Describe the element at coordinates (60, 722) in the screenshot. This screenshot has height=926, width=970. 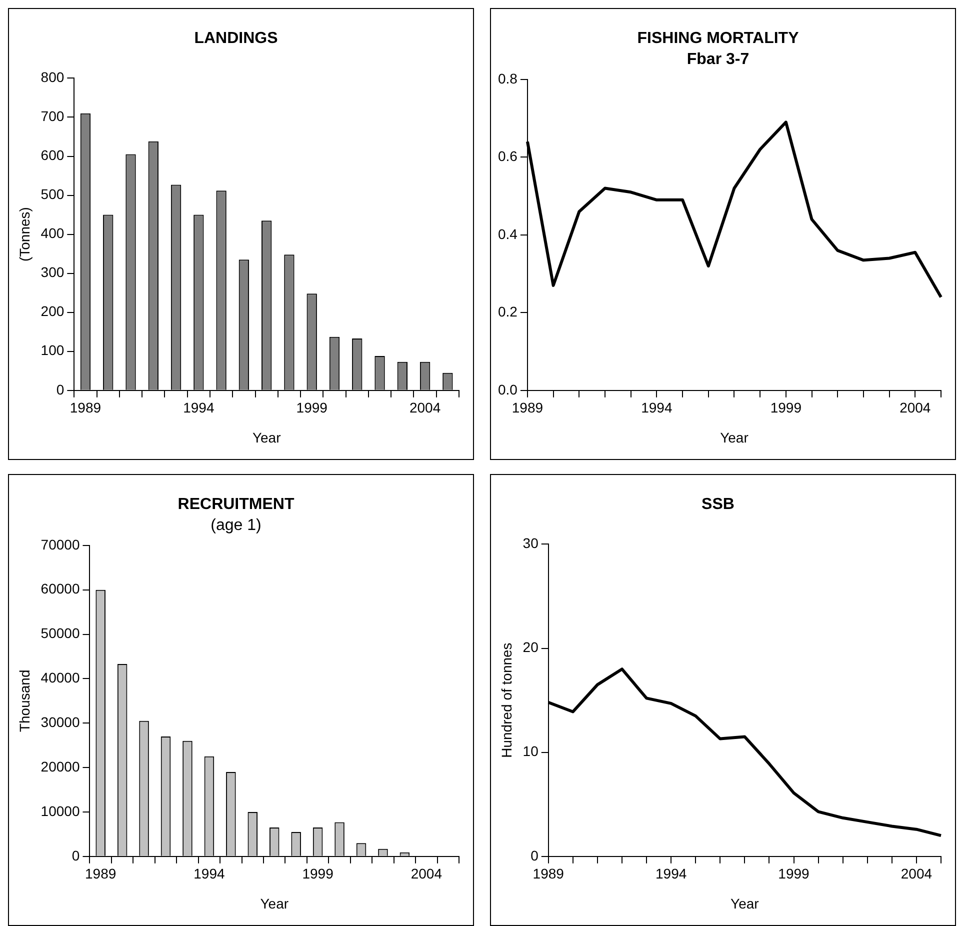
I see `y-tick-label: 30000` at that location.